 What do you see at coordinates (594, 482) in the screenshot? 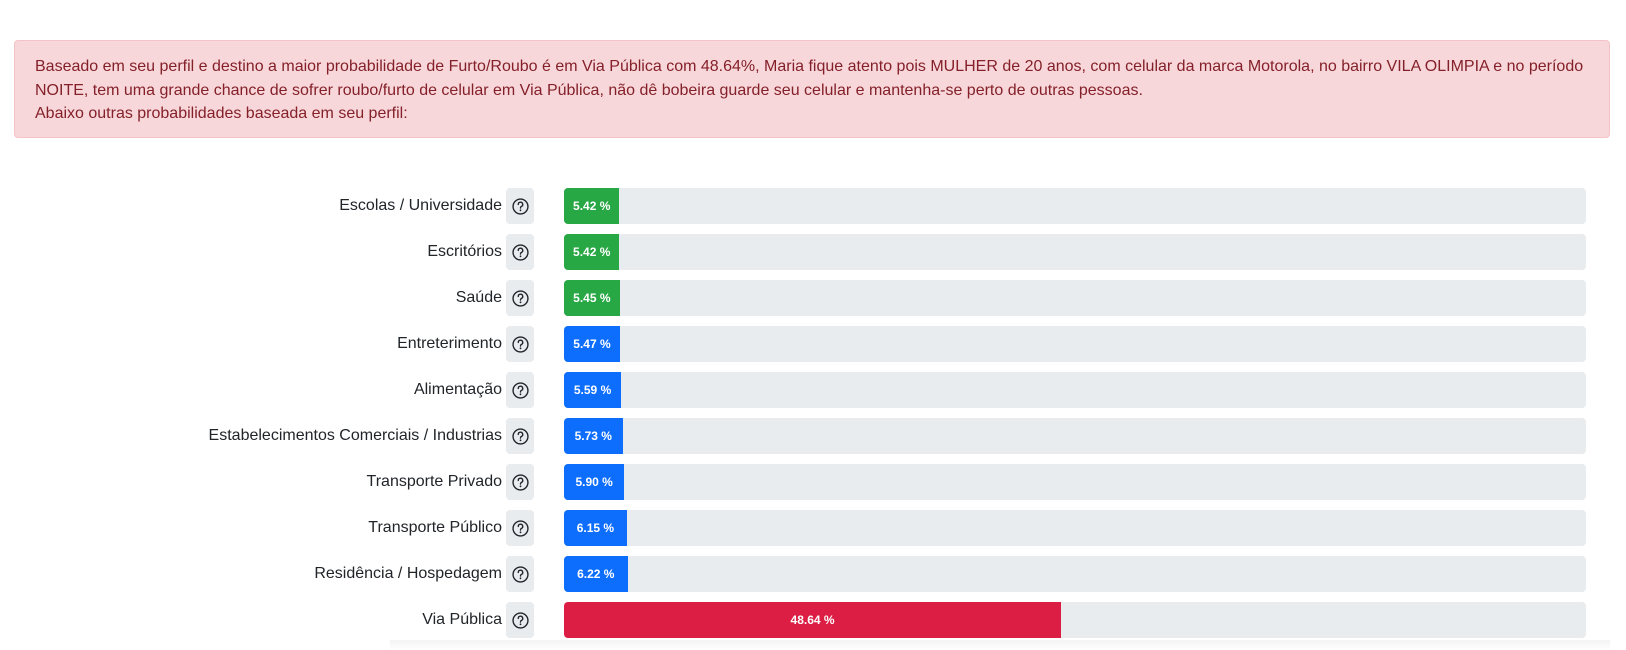
I see `progress-bar: 5.90 %` at bounding box center [594, 482].